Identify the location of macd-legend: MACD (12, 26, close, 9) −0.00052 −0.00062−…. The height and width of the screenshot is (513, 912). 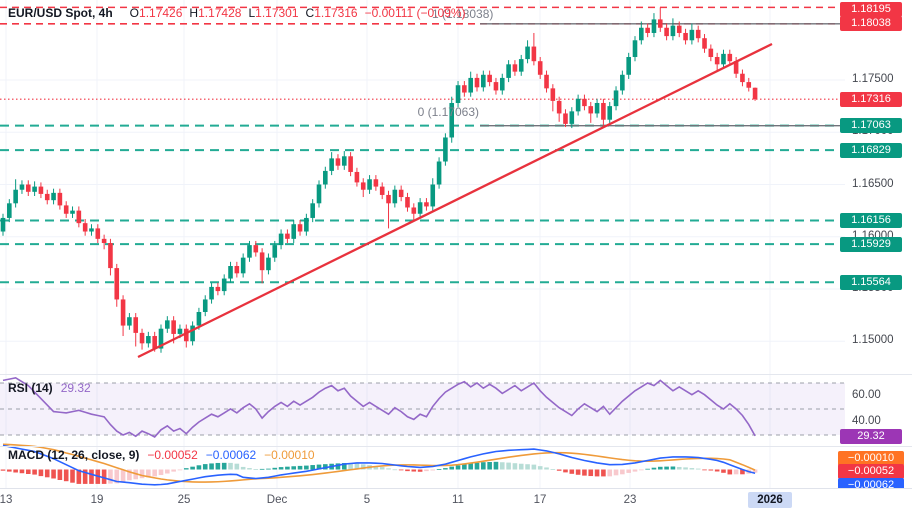
(161, 455).